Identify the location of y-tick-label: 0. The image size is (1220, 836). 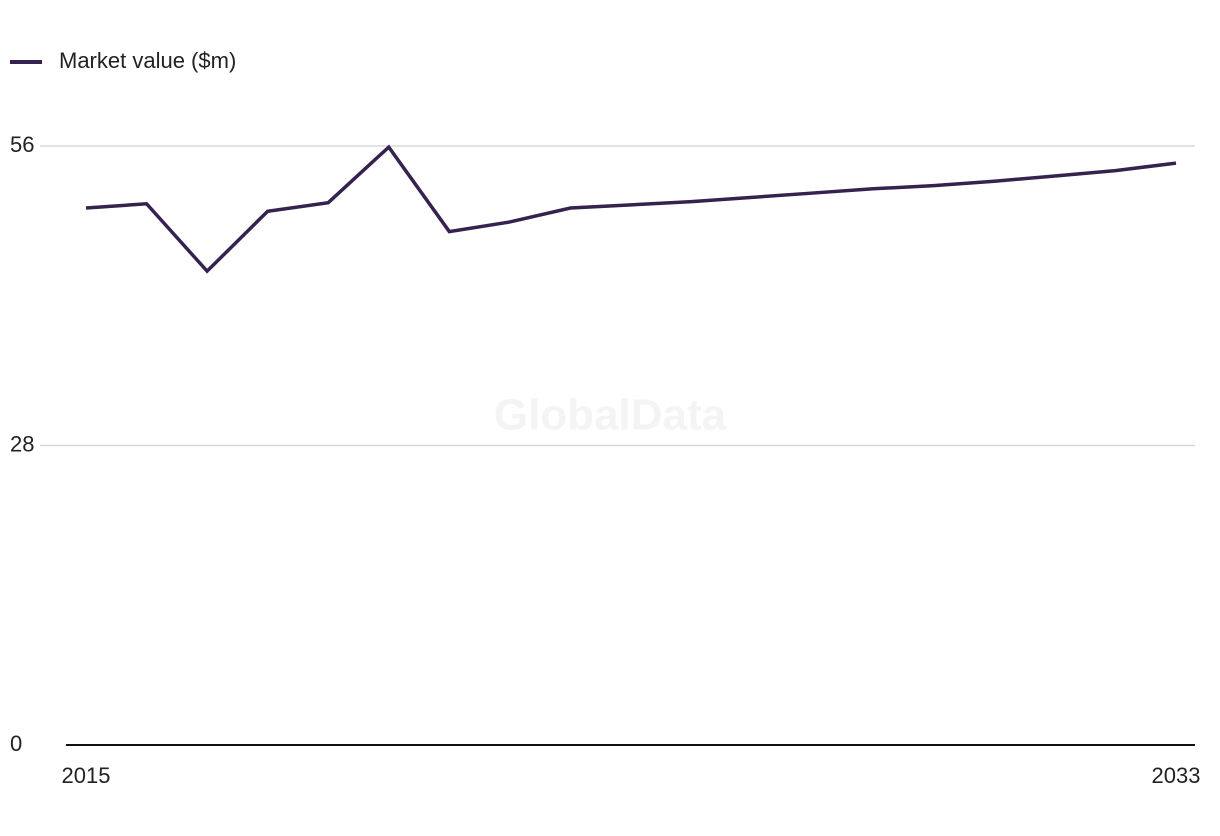
(16, 743).